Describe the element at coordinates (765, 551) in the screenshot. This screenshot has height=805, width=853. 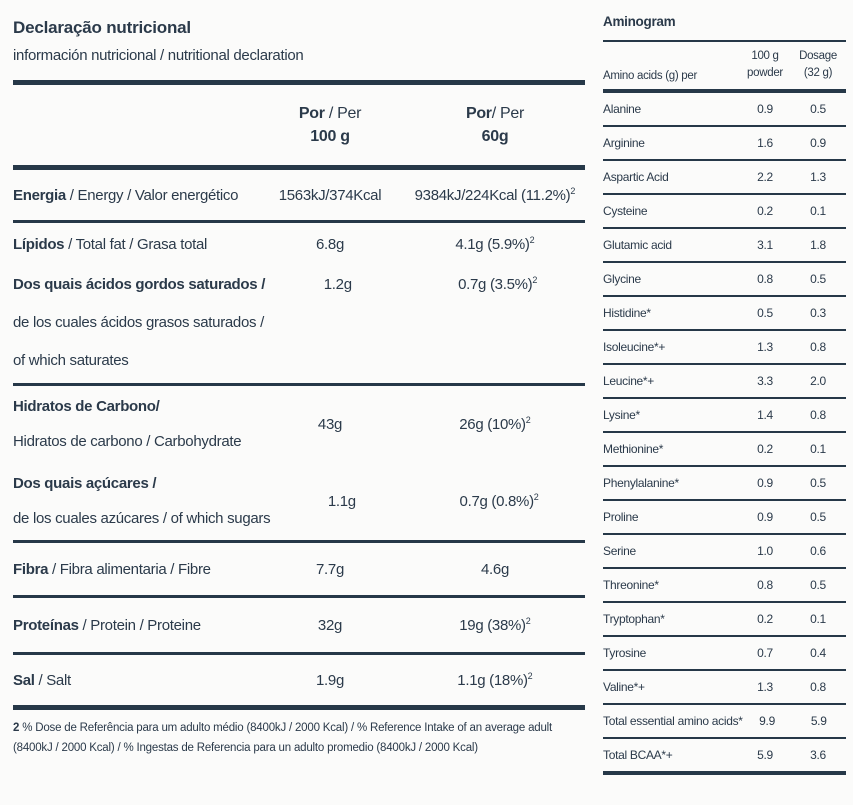
I see `amino-acid-per-100g: 1.0` at that location.